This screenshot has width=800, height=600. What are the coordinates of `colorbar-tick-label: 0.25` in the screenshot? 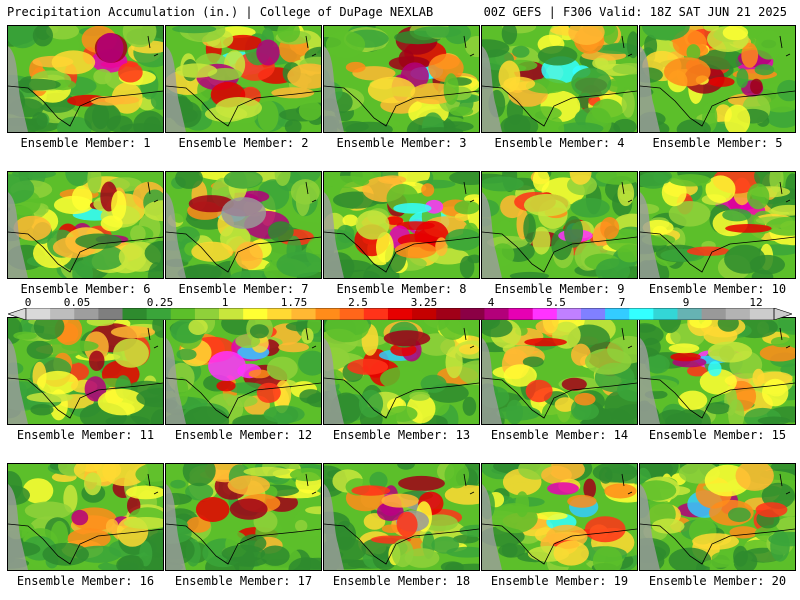 It's located at (160, 302).